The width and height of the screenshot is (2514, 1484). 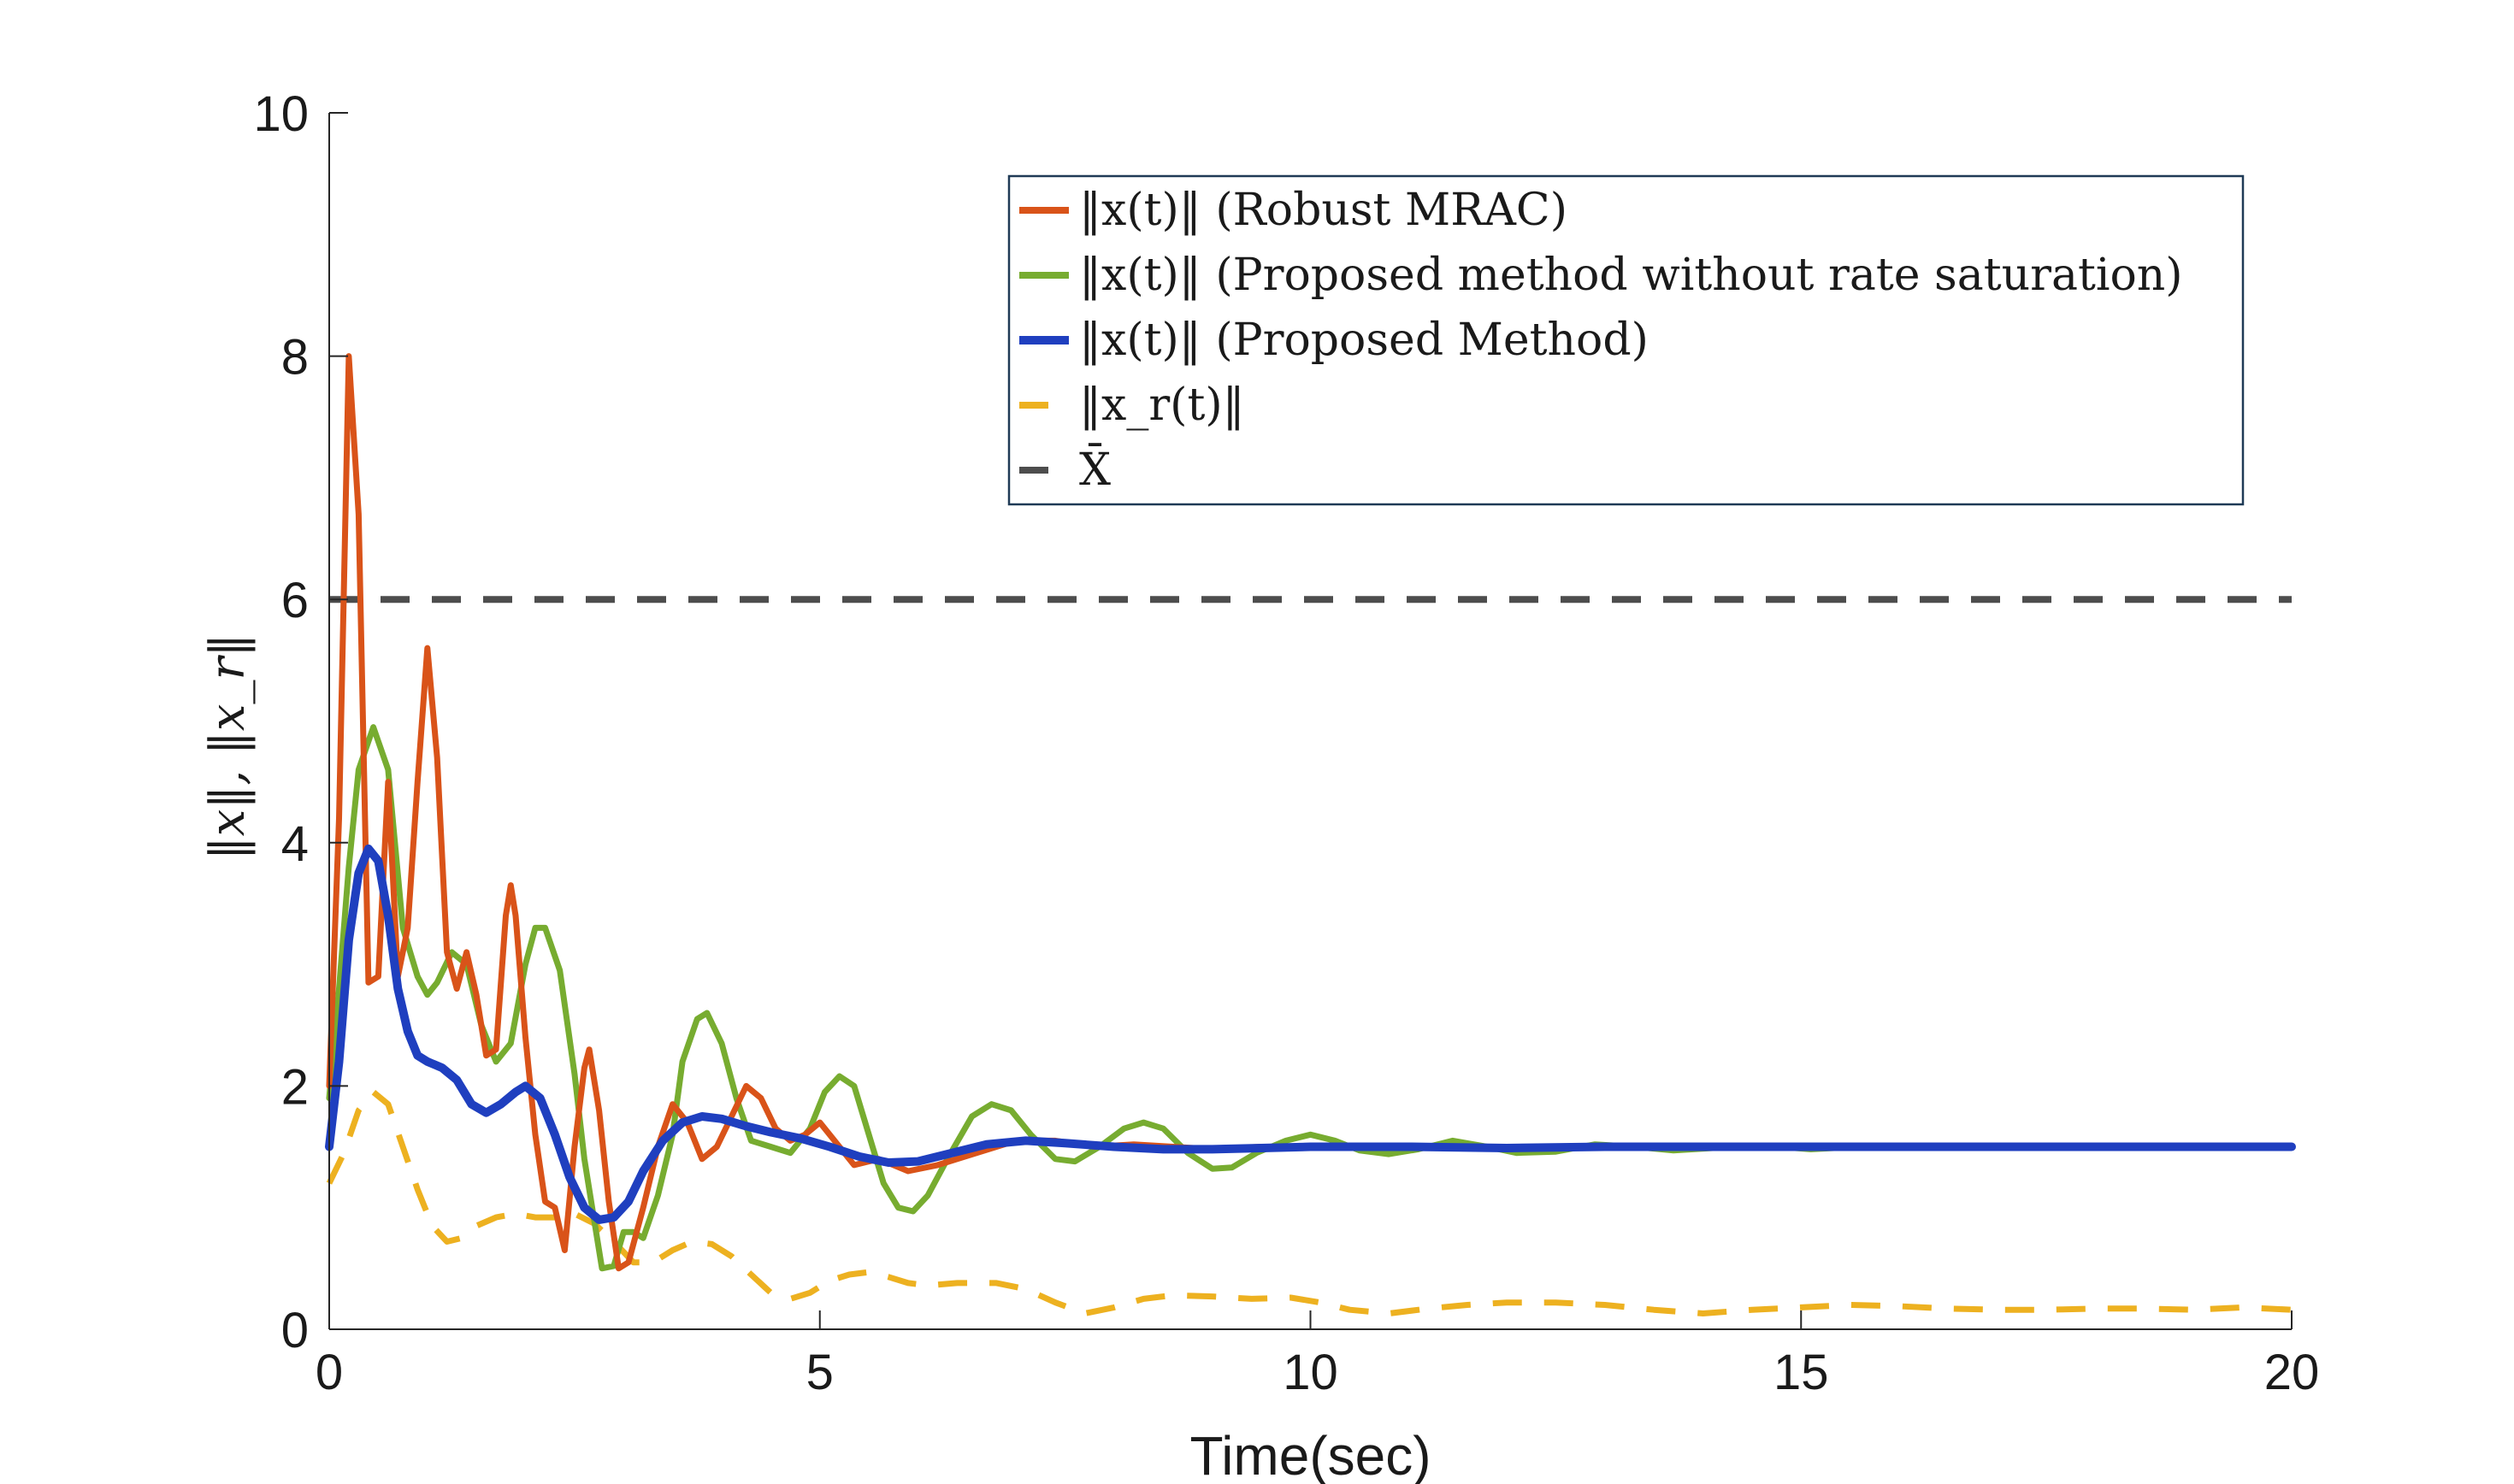 What do you see at coordinates (330, 1372) in the screenshot?
I see `x-tick-label: 0` at bounding box center [330, 1372].